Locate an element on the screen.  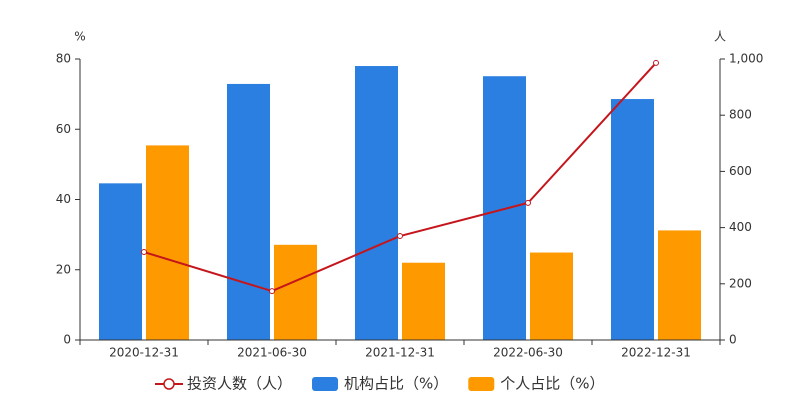
y2-tick-label: 0 is located at coordinates (733, 340).